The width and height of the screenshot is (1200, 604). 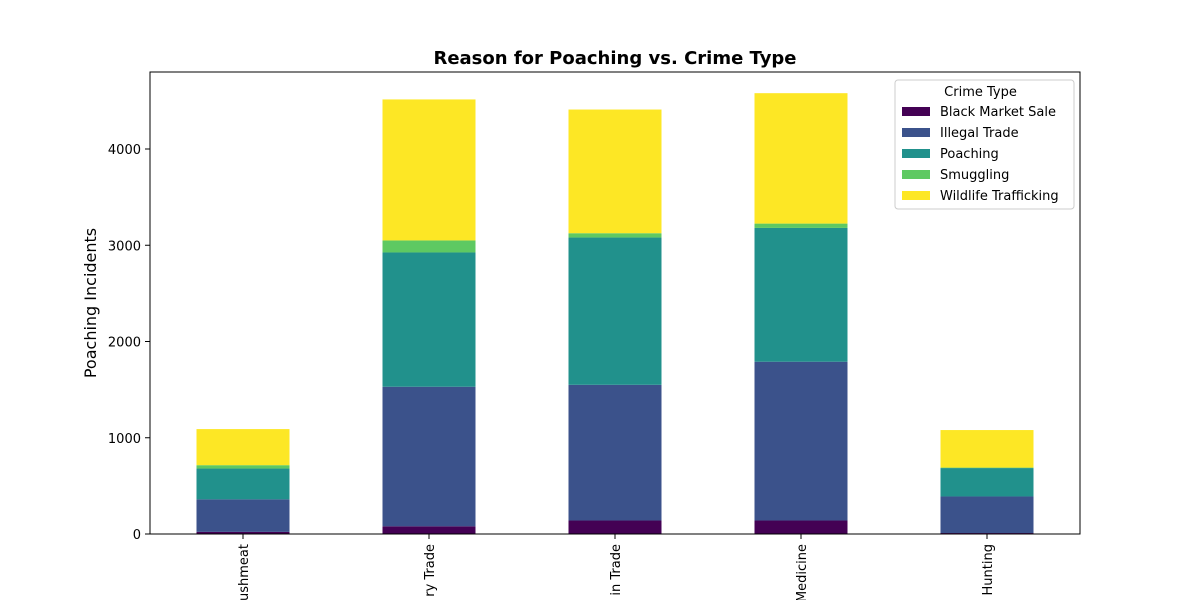 What do you see at coordinates (244, 572) in the screenshot?
I see `x-tick-label-0: ushmeat` at bounding box center [244, 572].